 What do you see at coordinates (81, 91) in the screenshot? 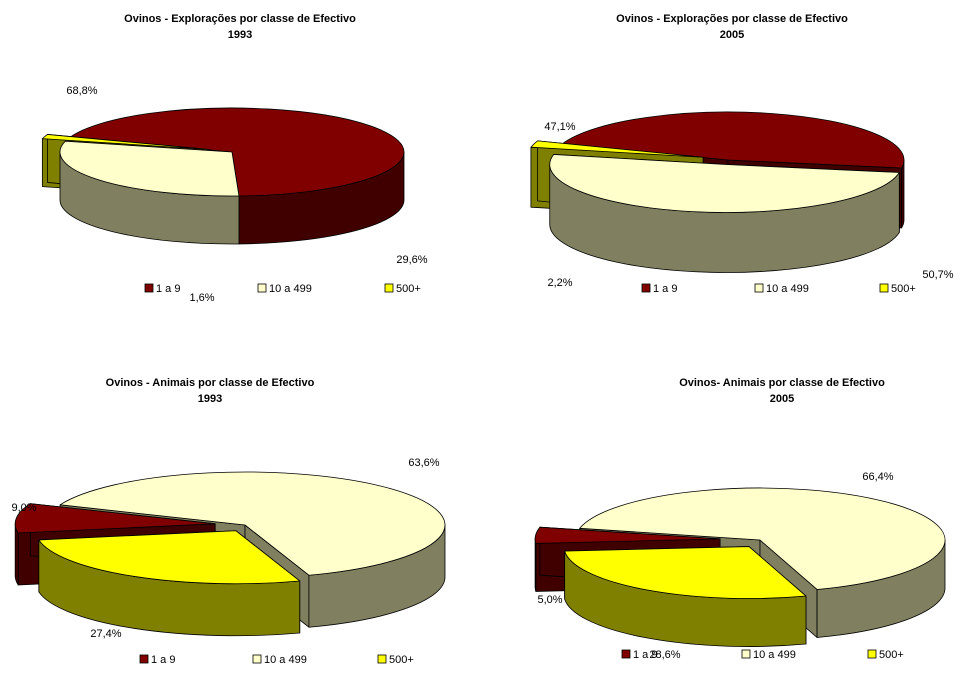
I see `data-label-1-a-9: 68,8%` at bounding box center [81, 91].